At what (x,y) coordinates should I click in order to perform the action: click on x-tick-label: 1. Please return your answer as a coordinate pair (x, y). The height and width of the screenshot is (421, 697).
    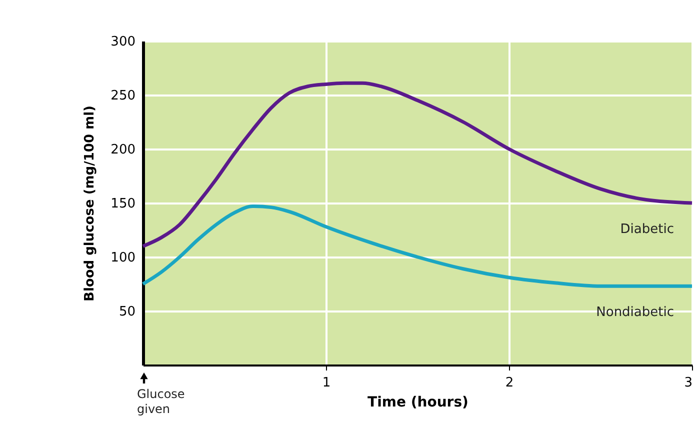
    Looking at the image, I should click on (326, 383).